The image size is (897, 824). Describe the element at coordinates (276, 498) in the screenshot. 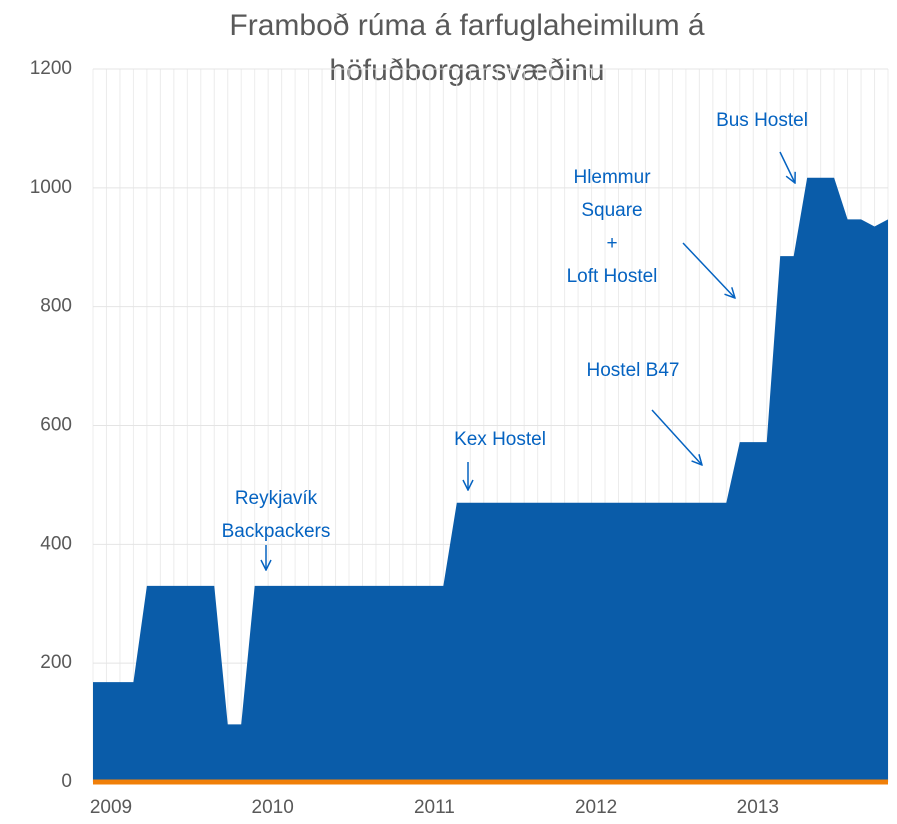

I see `annotation: Reykjavík` at that location.